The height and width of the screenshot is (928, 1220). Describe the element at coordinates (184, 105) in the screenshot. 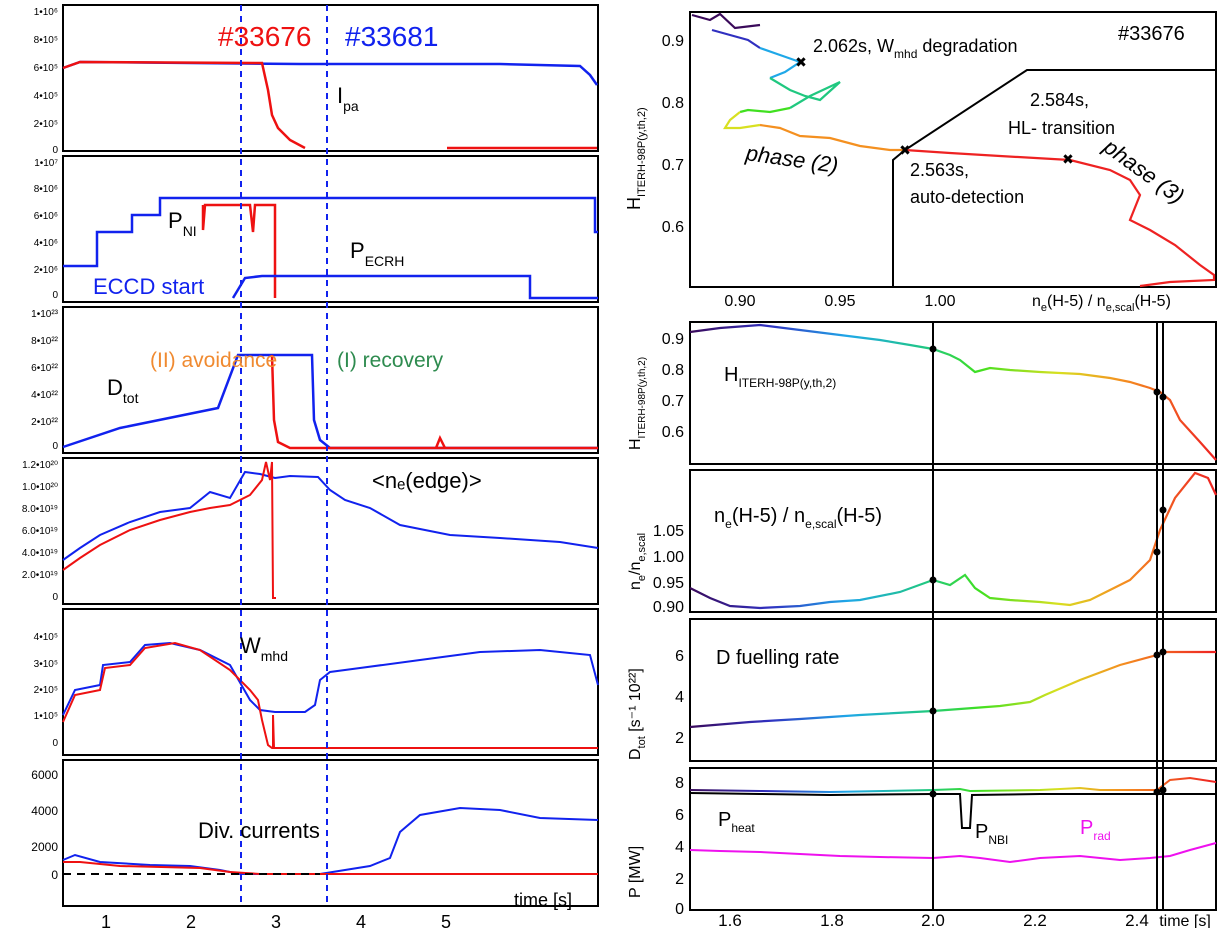

I see `ipa-33676-line` at that location.